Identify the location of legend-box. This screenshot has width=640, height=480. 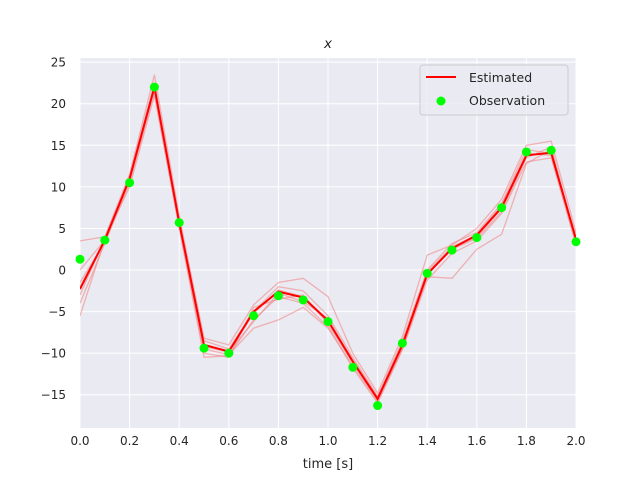
(494, 90).